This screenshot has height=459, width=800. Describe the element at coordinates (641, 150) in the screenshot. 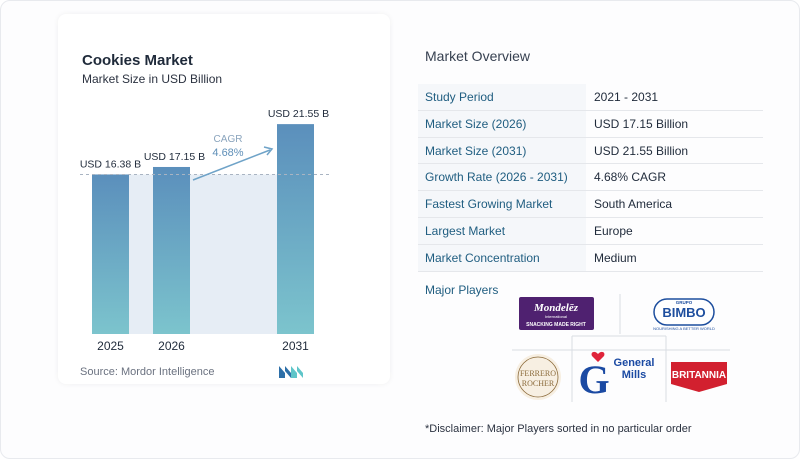

I see `overview-value: USD 21.55 Billion` at that location.